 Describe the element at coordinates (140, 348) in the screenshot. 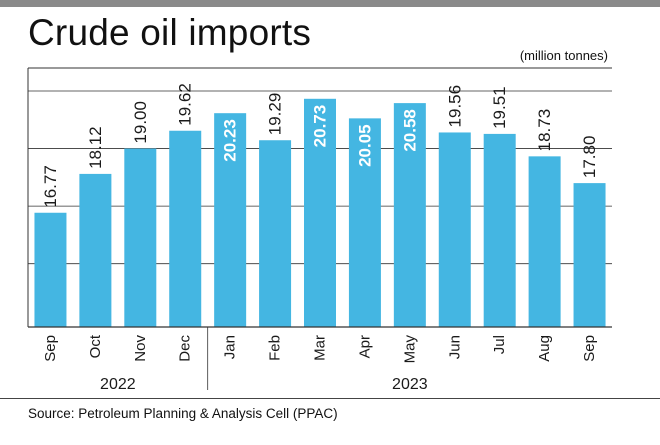

I see `month-label-2: Nov` at that location.